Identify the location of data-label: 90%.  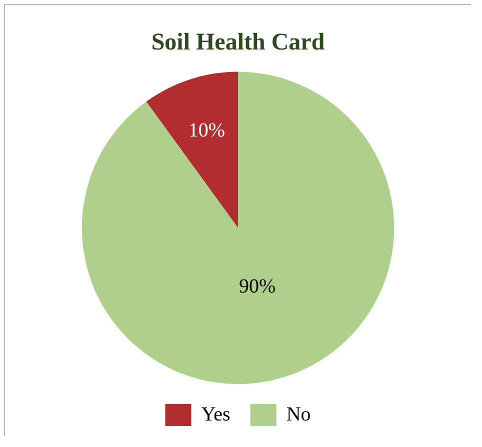
(257, 287).